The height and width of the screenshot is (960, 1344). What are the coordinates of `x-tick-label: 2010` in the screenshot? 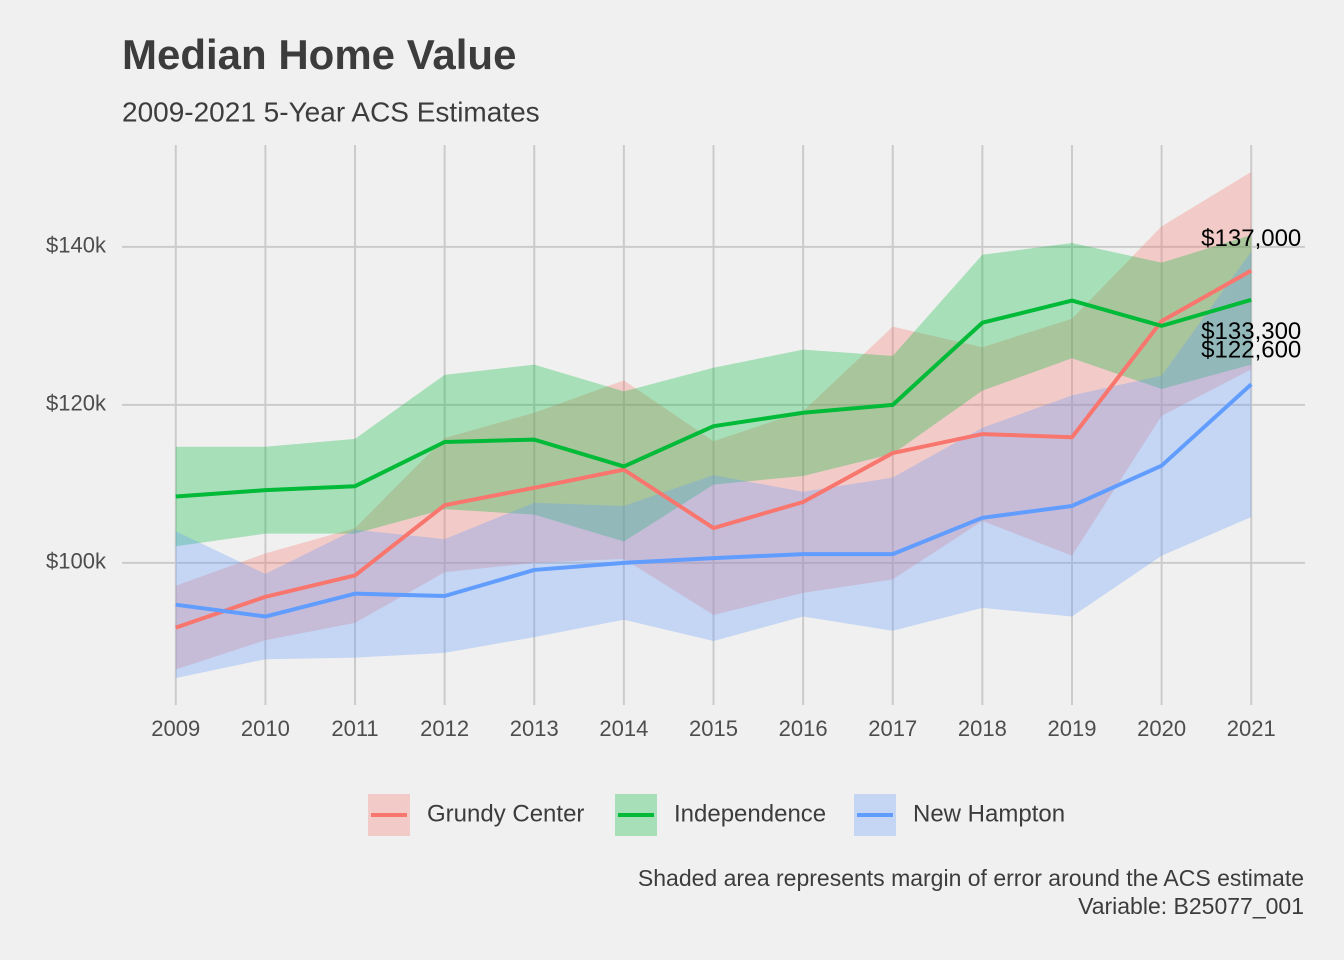 It's located at (265, 728).